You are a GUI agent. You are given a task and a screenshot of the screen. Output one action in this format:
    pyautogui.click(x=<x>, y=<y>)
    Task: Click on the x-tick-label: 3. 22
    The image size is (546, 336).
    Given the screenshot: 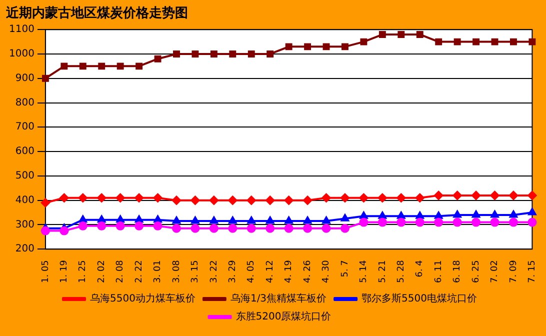 What is the action you would take?
    pyautogui.click(x=214, y=272)
    